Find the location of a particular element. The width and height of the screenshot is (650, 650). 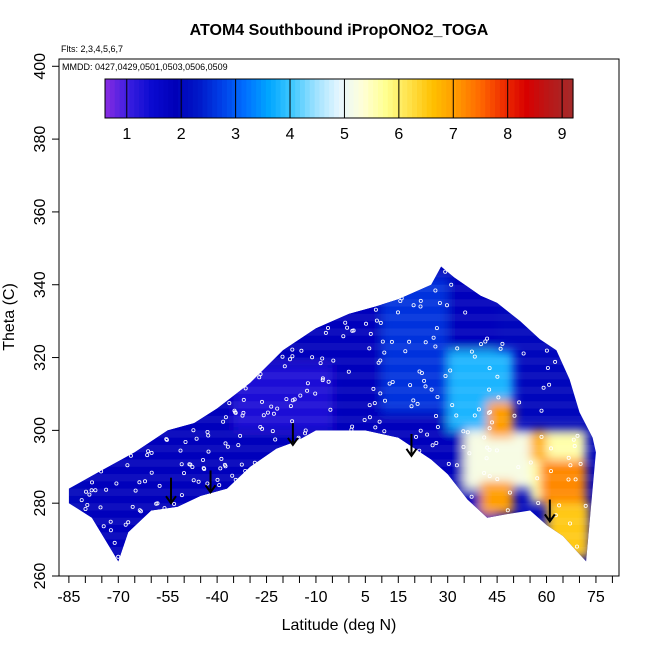

x-axis-label: Latitude (deg N) is located at coordinates (339, 625).